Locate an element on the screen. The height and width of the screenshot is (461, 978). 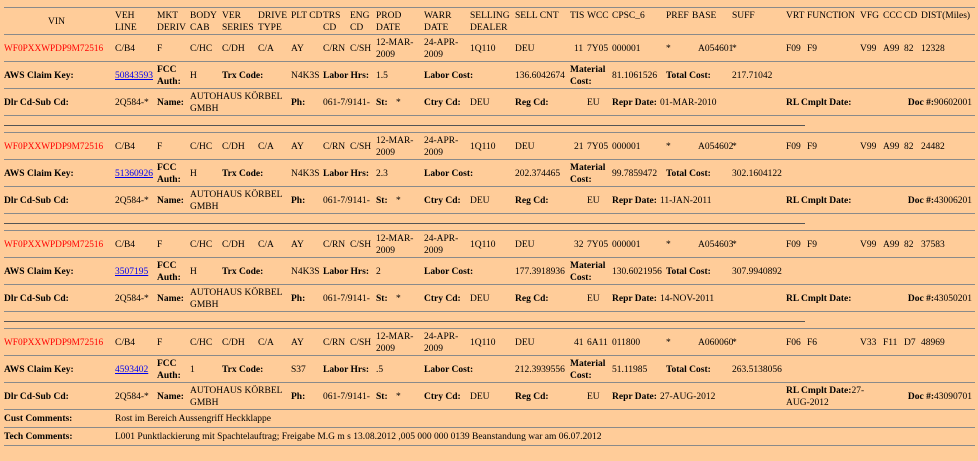
claim-key-link: 50843593 is located at coordinates (134, 76).